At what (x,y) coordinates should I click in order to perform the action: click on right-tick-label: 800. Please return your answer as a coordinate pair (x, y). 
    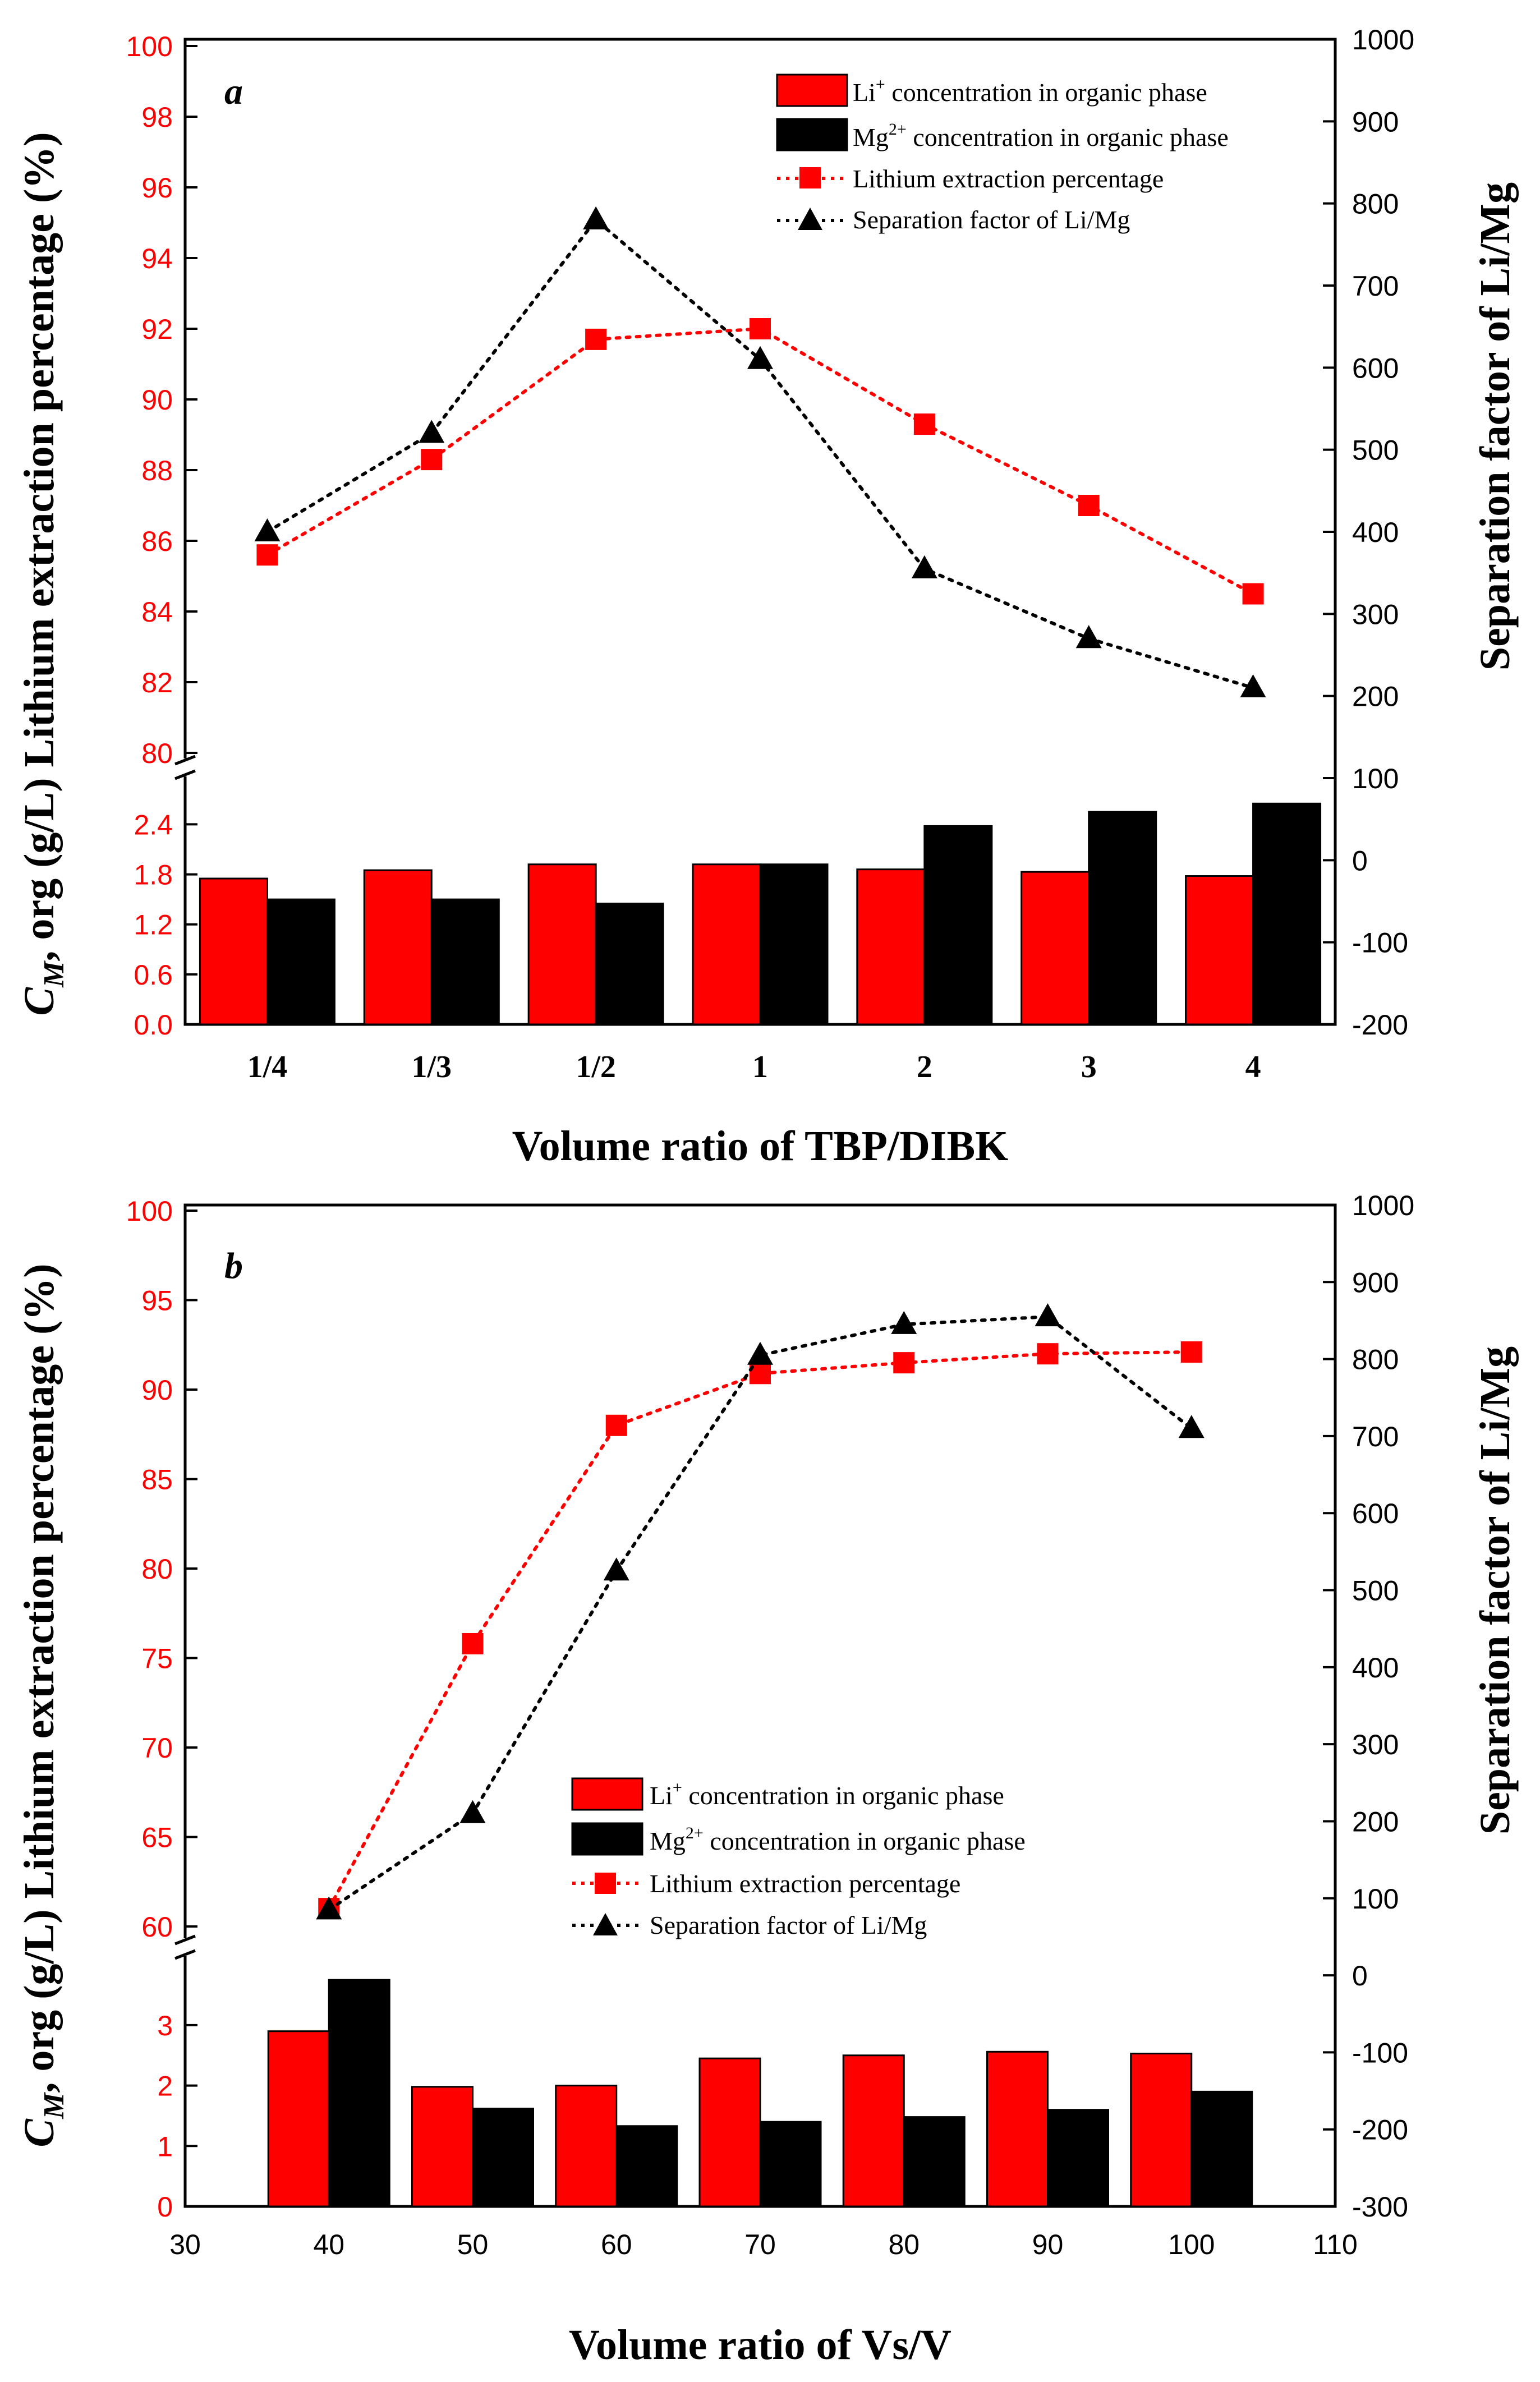
    Looking at the image, I should click on (1376, 1360).